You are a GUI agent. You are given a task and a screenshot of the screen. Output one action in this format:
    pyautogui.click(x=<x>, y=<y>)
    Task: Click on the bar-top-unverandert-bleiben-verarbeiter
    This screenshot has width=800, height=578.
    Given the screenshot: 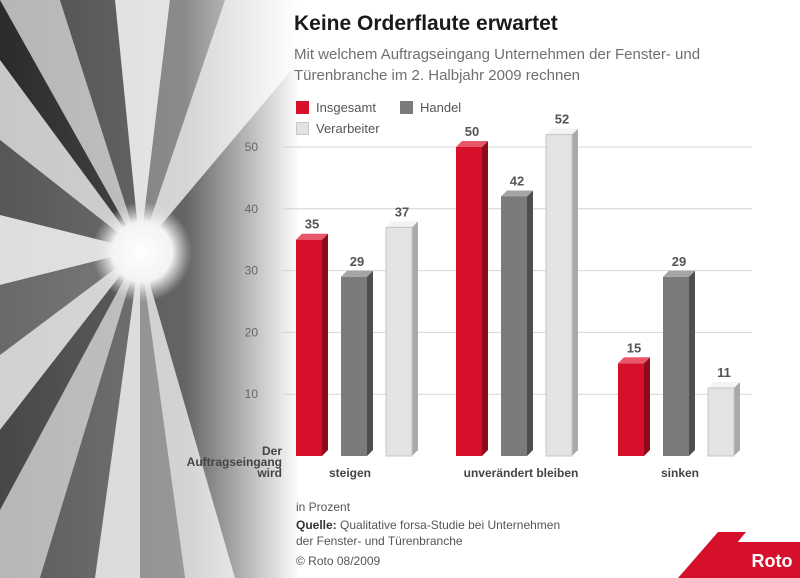 What is the action you would take?
    pyautogui.click(x=562, y=131)
    